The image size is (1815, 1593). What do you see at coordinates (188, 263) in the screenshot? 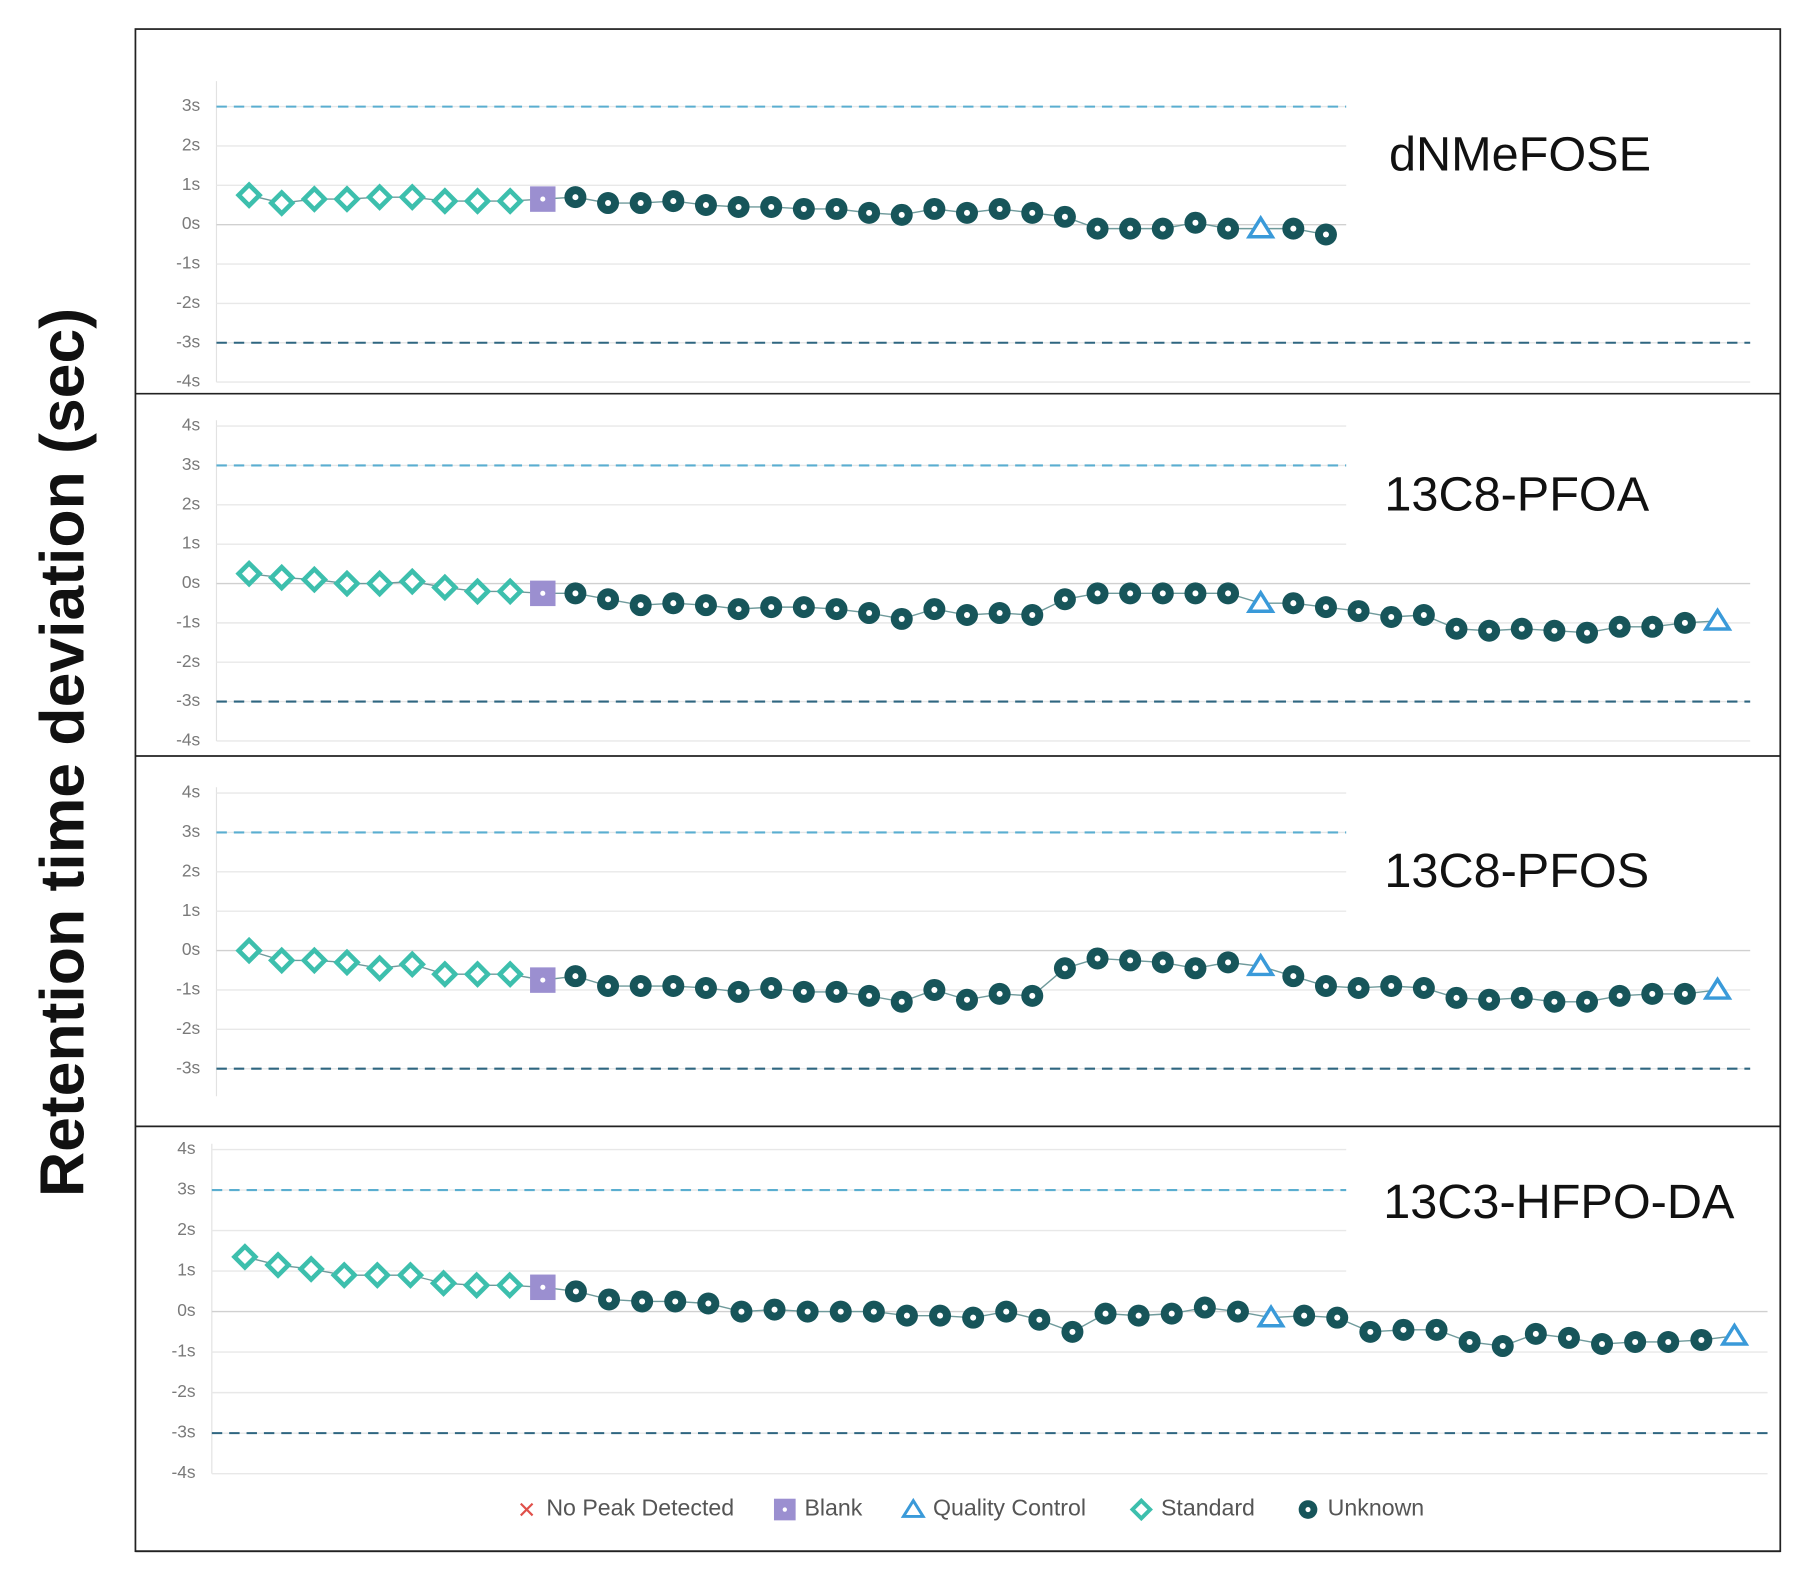
I see `y-tick-label: -1s` at bounding box center [188, 263].